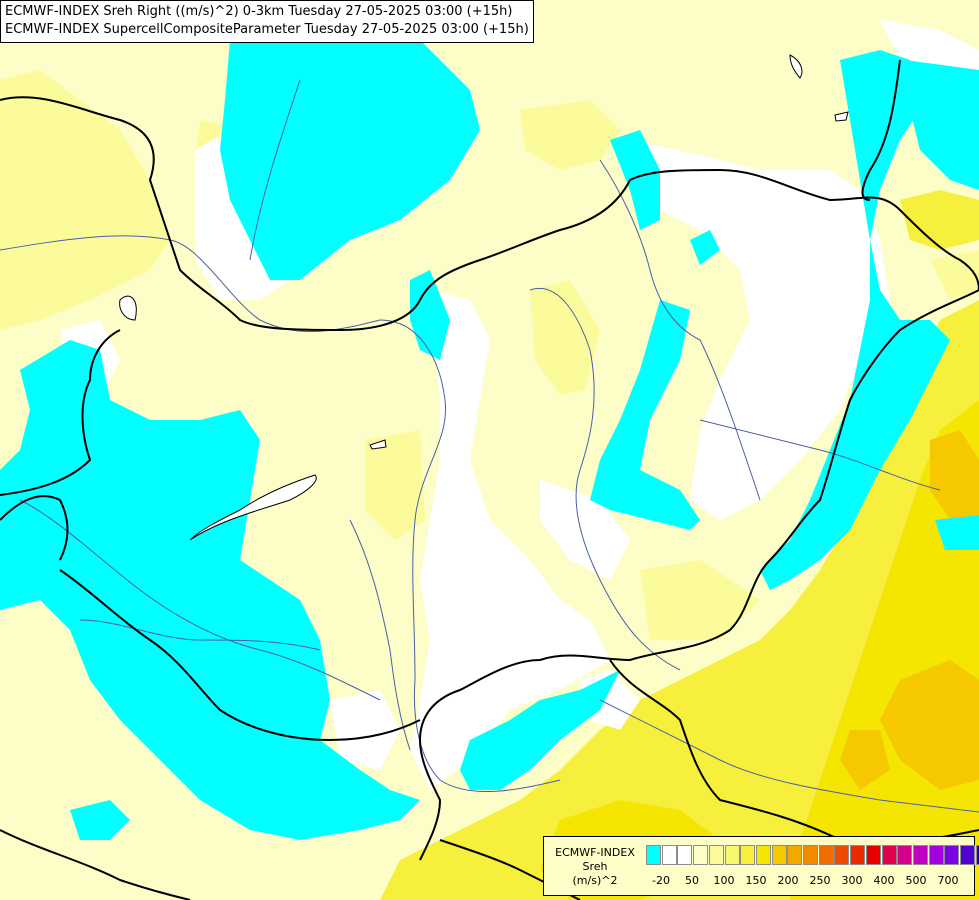 The width and height of the screenshot is (979, 900). Describe the element at coordinates (595, 880) in the screenshot. I see `legend-label-line3: (m/s)^2` at that location.